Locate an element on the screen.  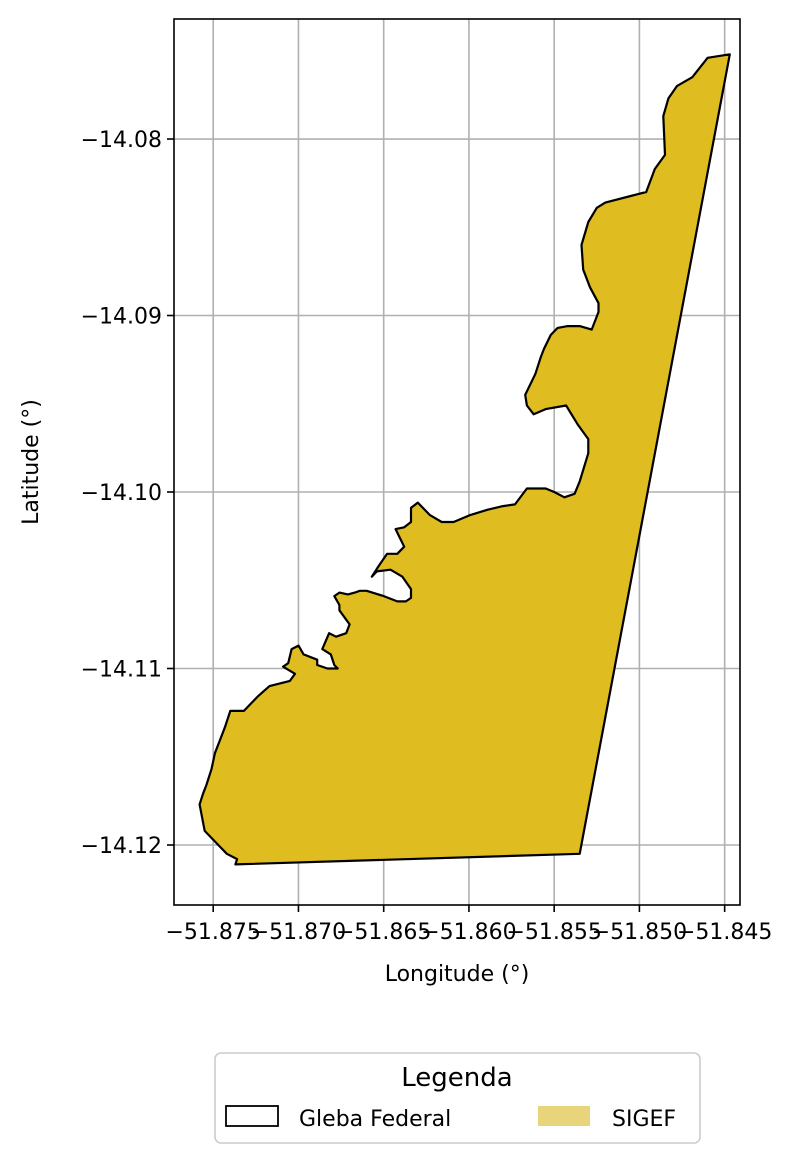
y-tick-label: −14.08 is located at coordinates (121, 140).